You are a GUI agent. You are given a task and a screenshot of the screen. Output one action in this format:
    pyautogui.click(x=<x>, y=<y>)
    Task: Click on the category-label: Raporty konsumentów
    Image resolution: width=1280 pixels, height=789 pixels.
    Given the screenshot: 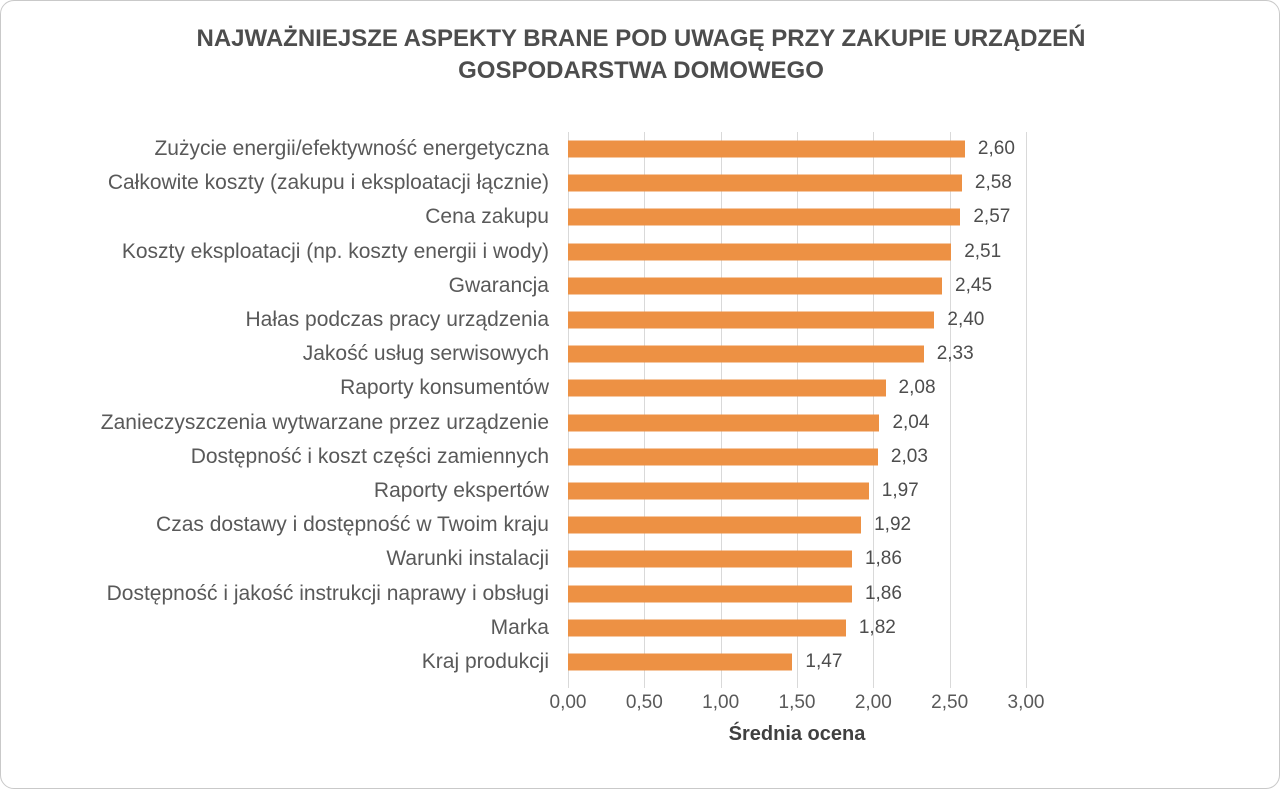 What is the action you would take?
    pyautogui.click(x=444, y=388)
    